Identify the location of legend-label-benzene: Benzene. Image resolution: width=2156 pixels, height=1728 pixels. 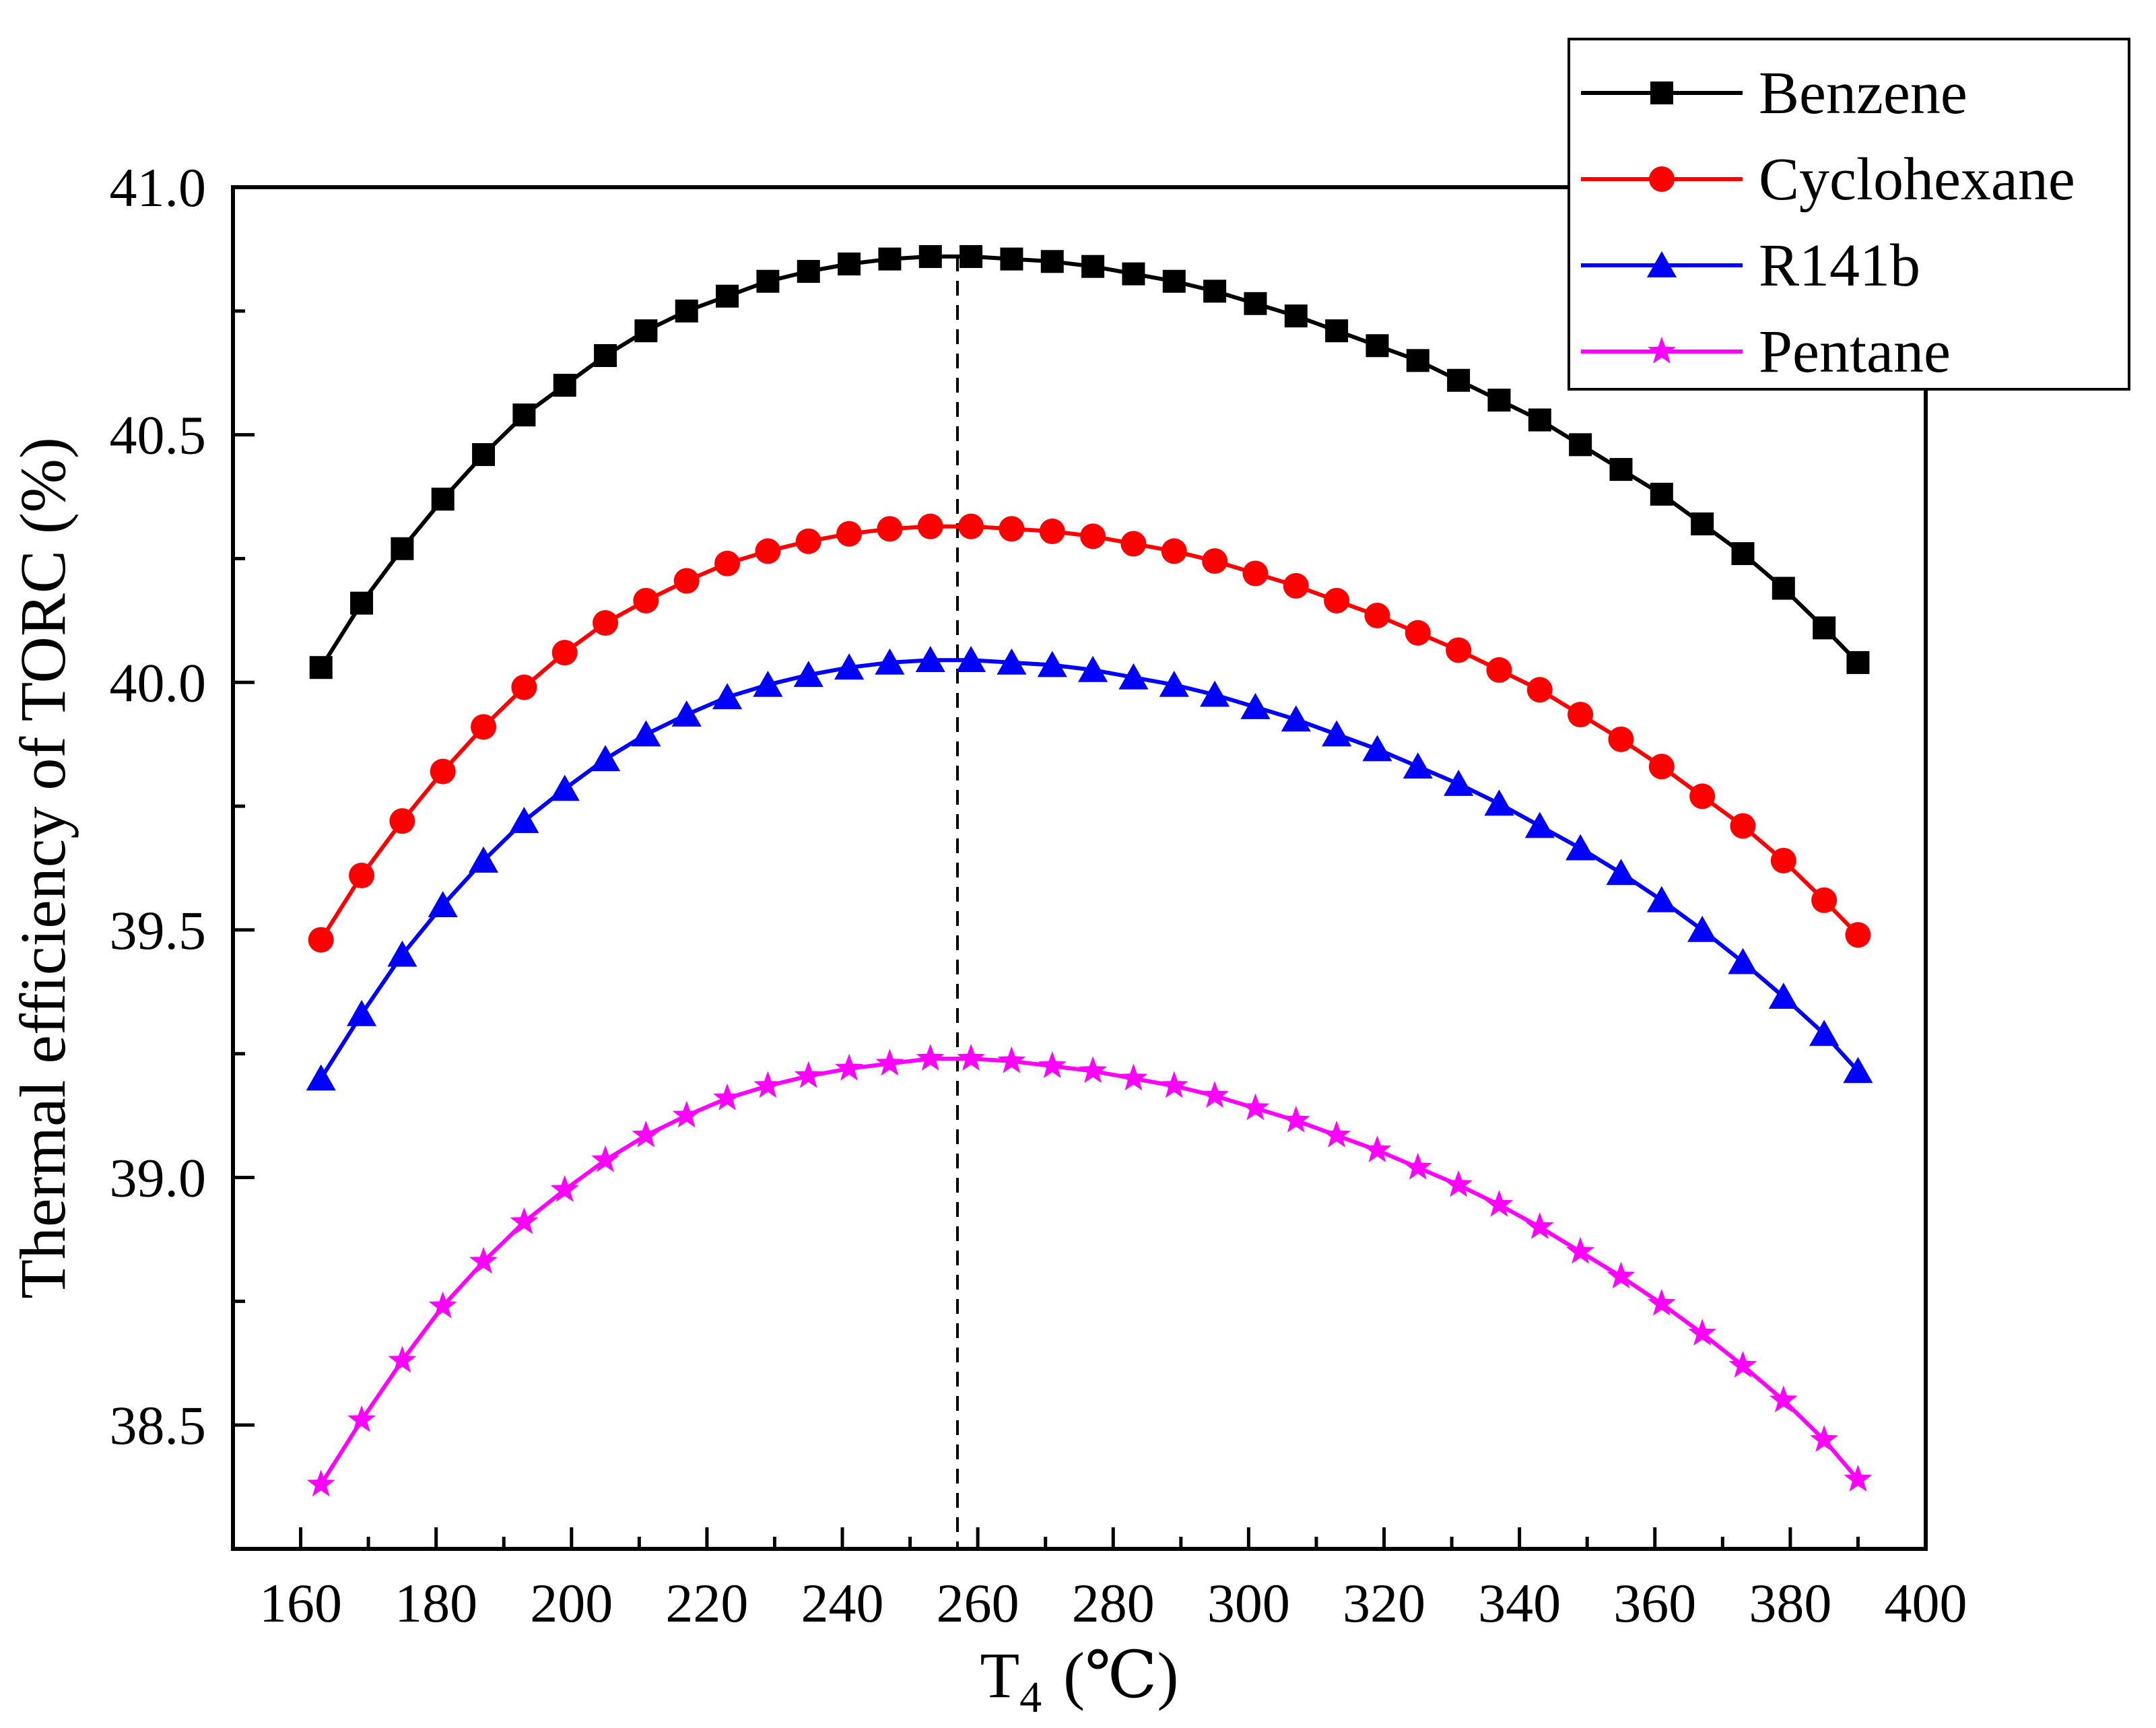
(1863, 93).